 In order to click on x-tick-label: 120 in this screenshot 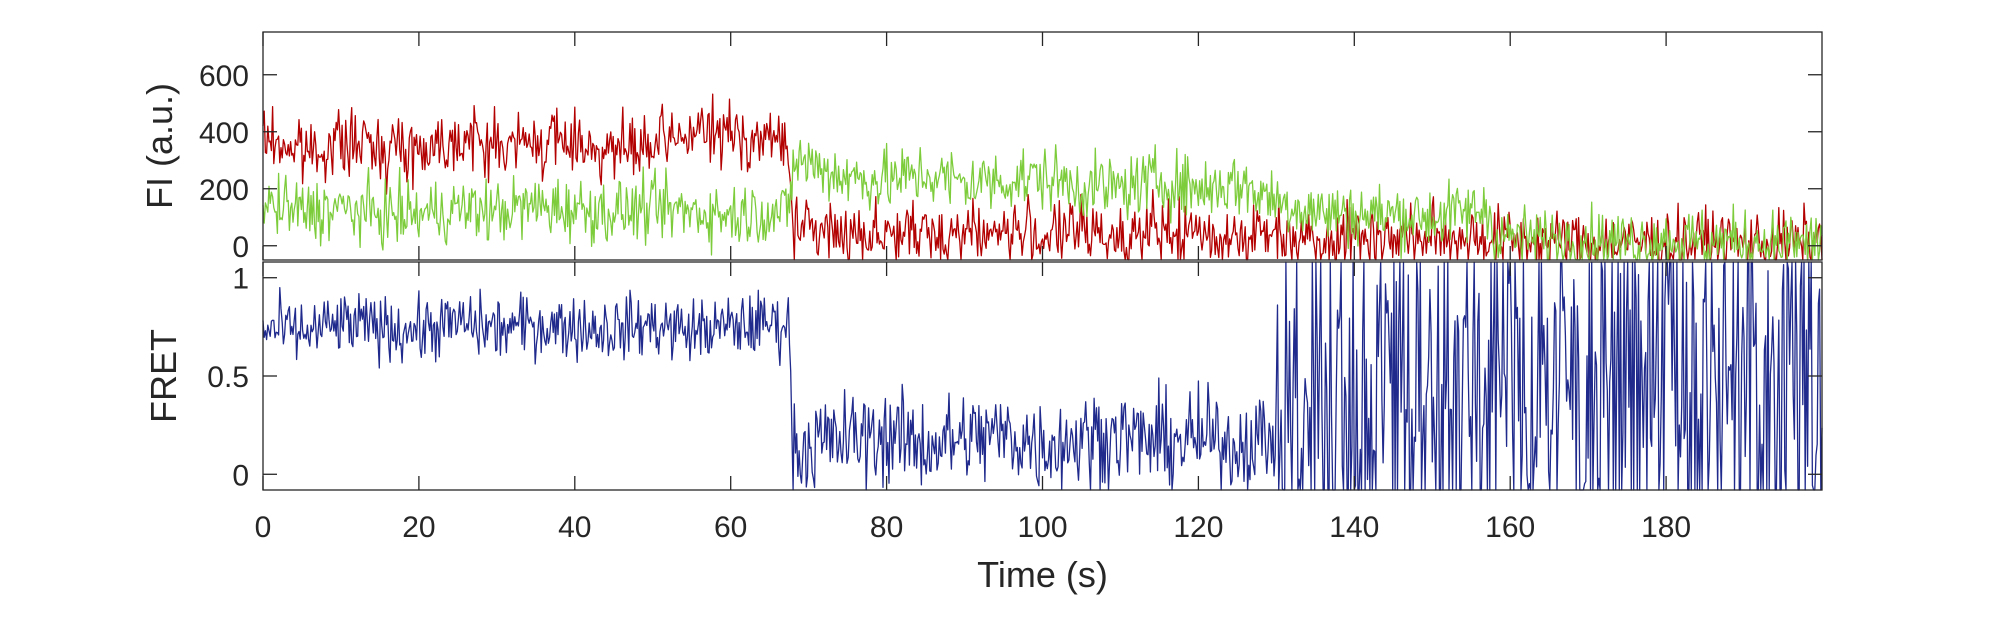, I will do `click(1198, 527)`.